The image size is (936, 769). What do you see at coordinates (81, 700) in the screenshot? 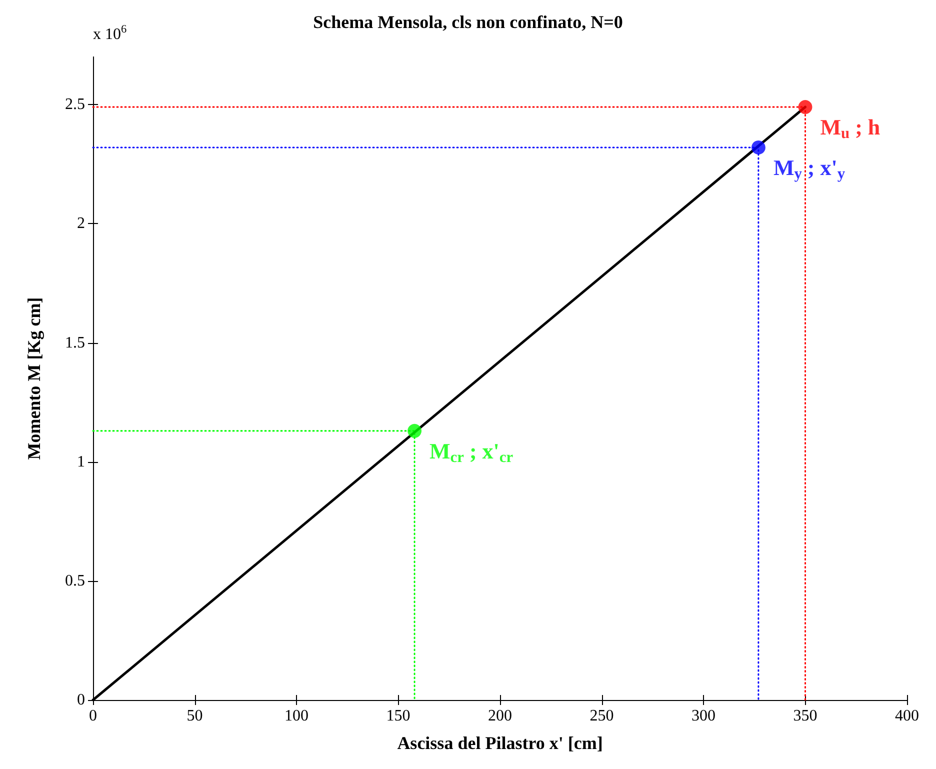
I see `y-tick-label: 0` at bounding box center [81, 700].